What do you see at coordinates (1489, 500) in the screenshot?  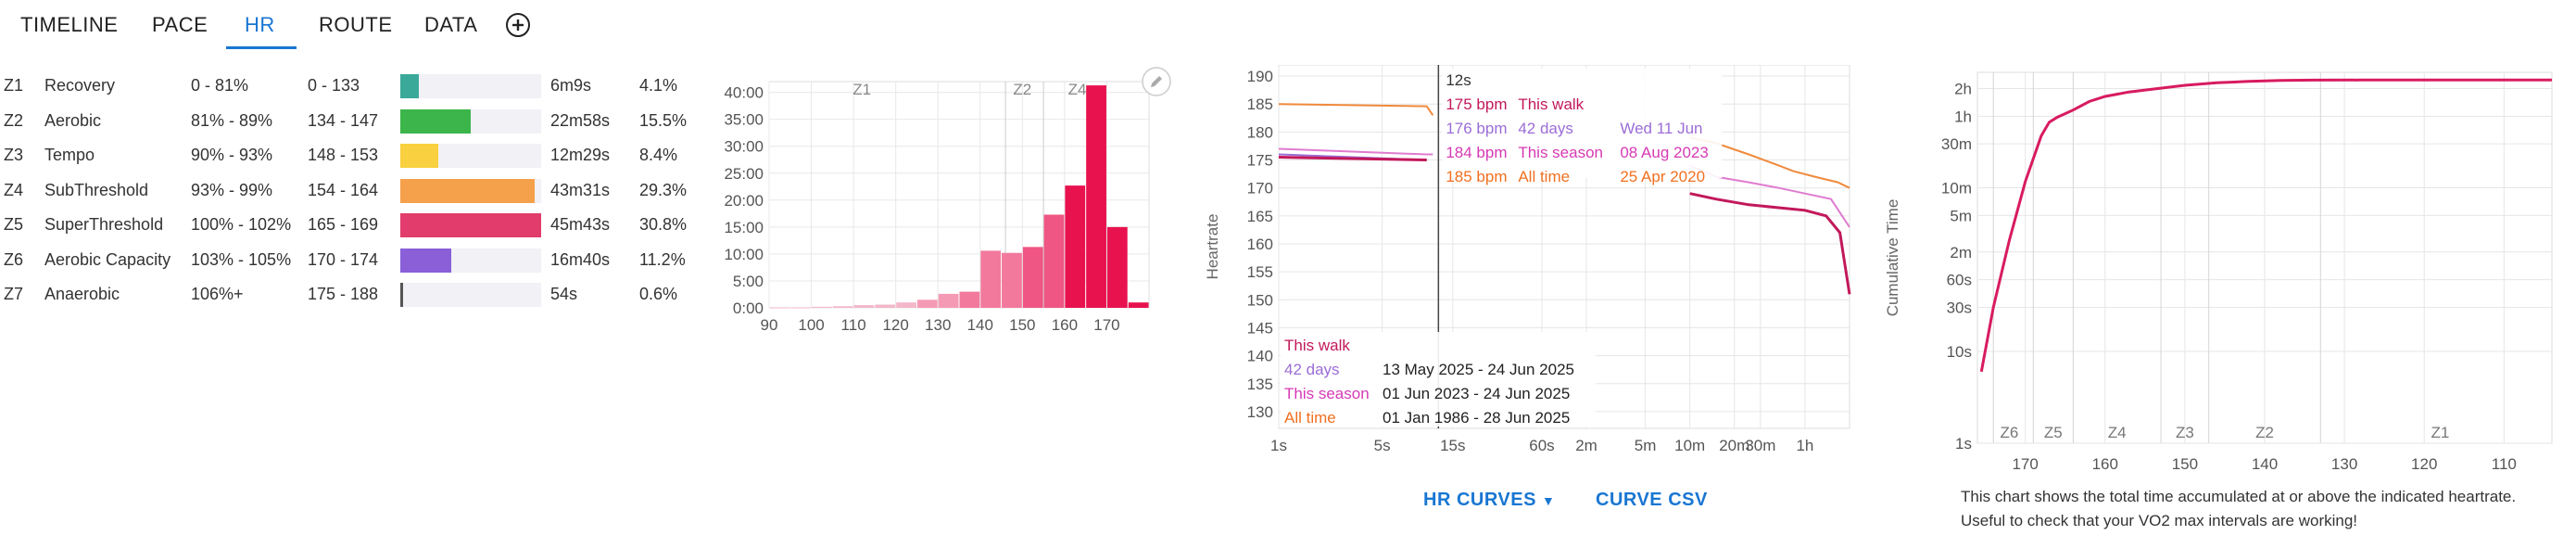 I see `hr-curves-button: HR CURVES ▼` at bounding box center [1489, 500].